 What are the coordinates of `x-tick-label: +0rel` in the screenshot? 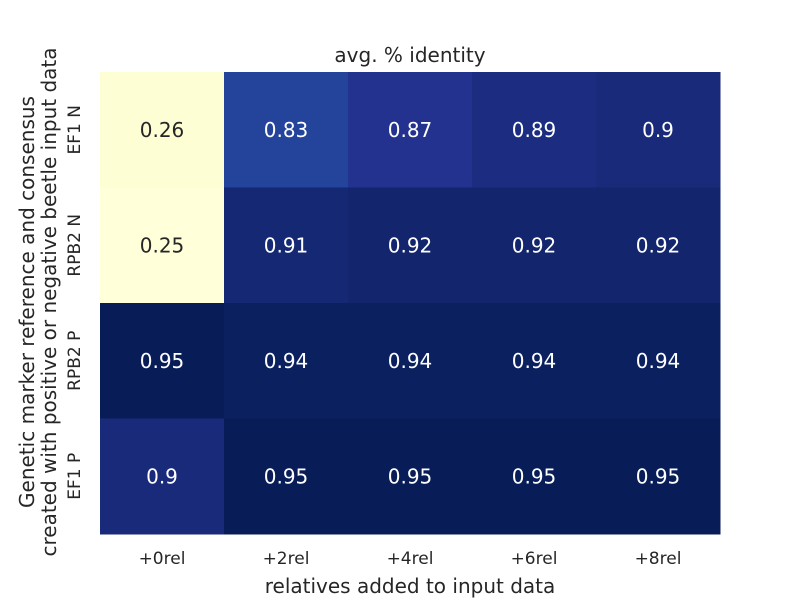 It's located at (162, 559).